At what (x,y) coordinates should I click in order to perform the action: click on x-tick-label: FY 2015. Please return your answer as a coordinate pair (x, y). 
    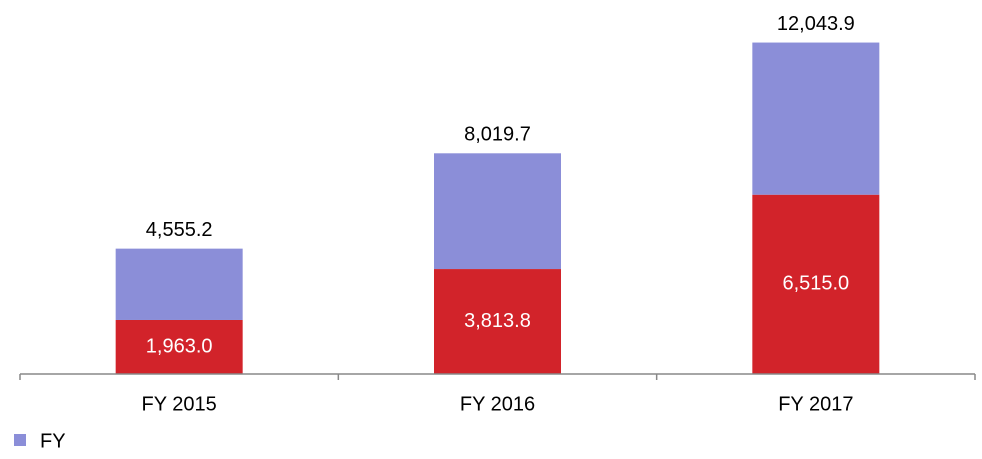
    Looking at the image, I should click on (179, 404).